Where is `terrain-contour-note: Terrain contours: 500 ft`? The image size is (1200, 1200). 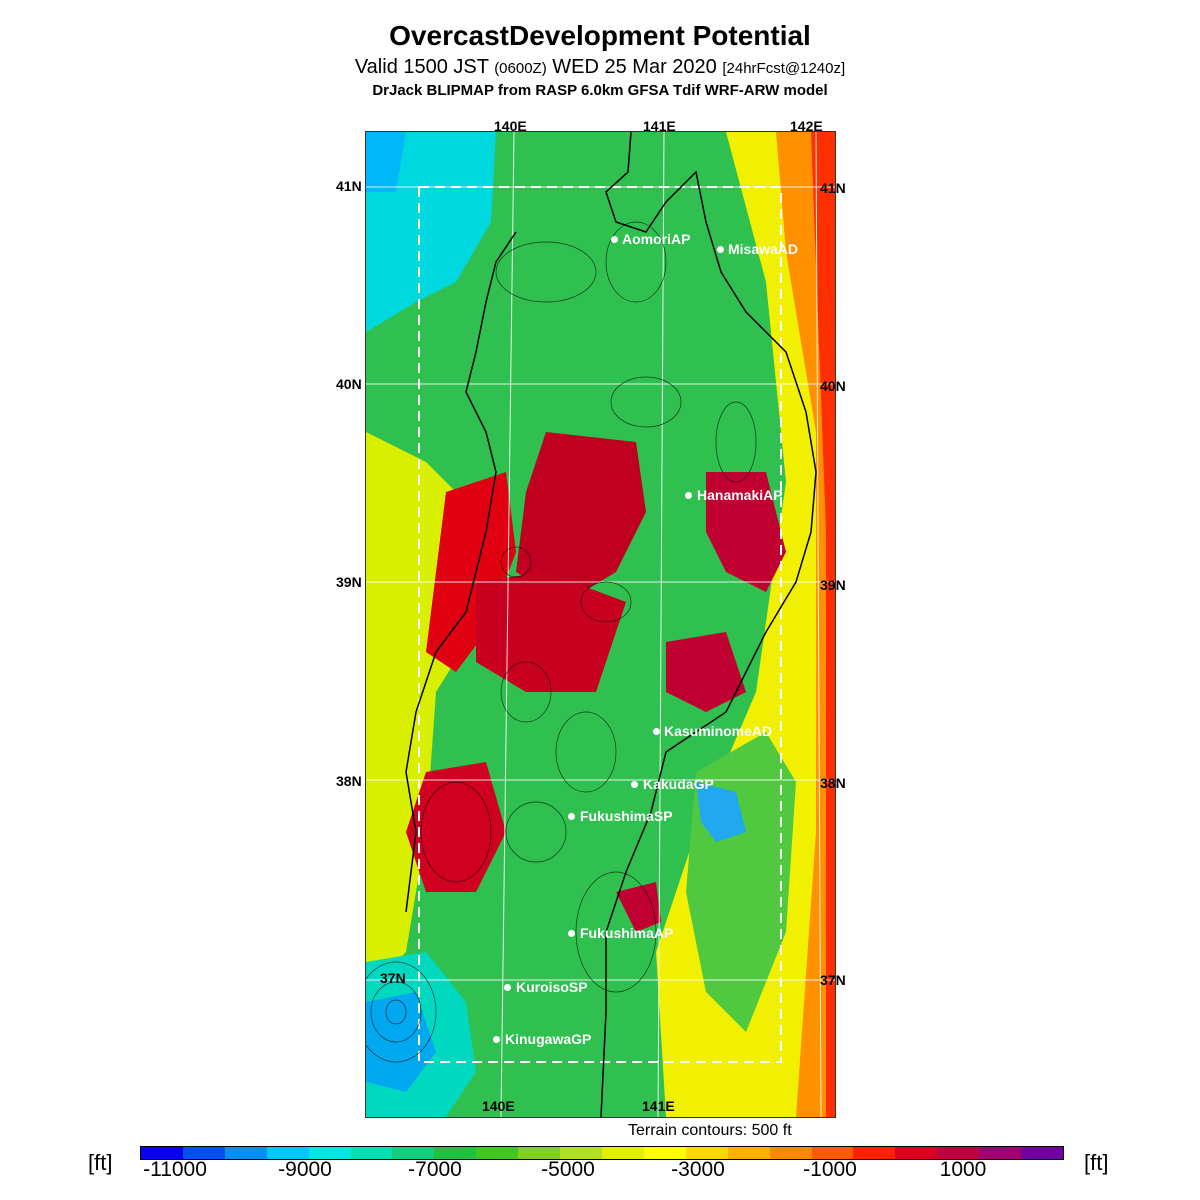
terrain-contour-note: Terrain contours: 500 ft is located at coordinates (710, 1130).